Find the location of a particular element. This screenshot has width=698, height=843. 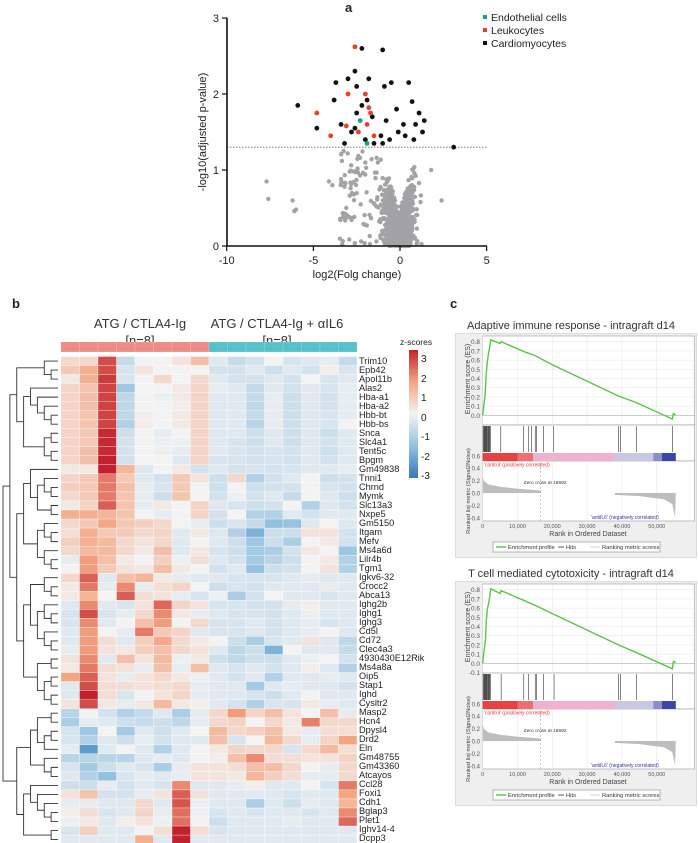

ranking-color-bar-segment is located at coordinates (634, 457).